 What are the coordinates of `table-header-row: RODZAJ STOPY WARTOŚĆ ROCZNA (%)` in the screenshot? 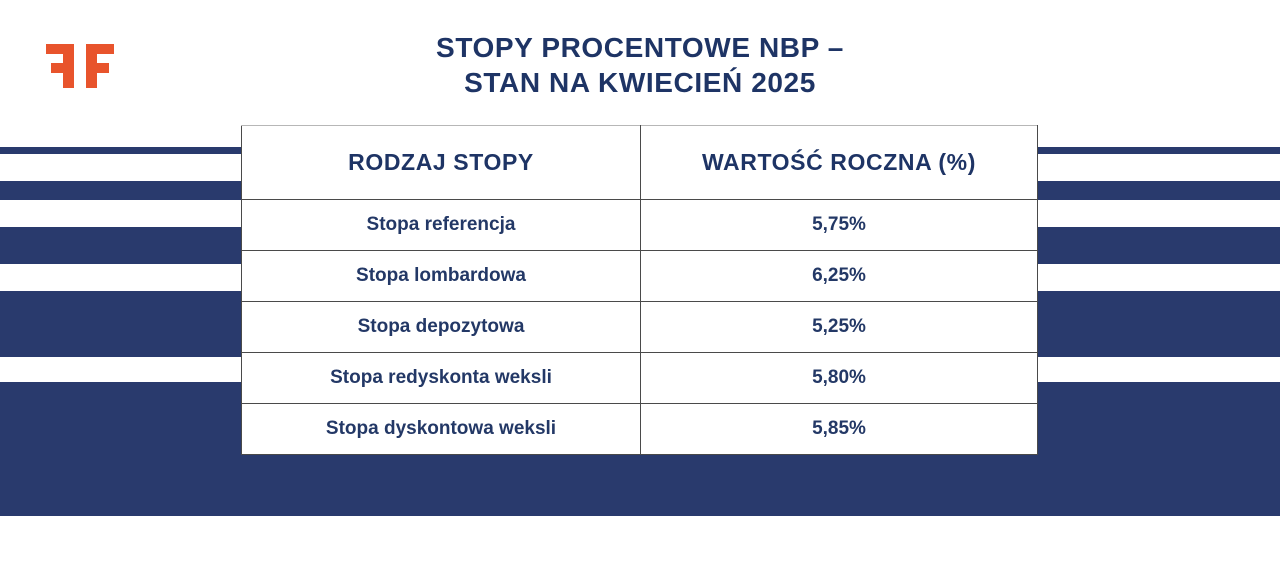 It's located at (639, 162).